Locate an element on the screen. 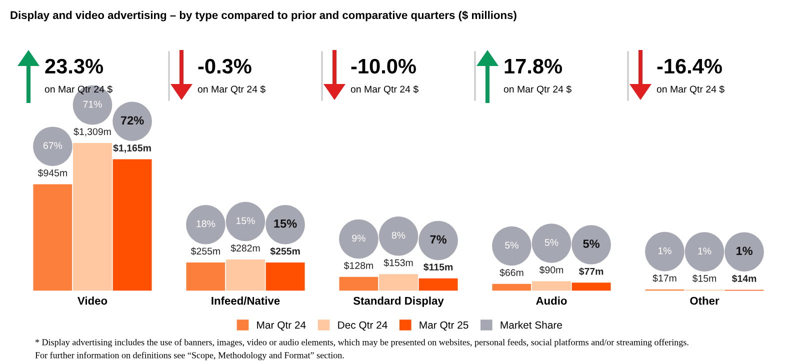 The width and height of the screenshot is (800, 361). legend-label: Dec Qtr 24 is located at coordinates (363, 326).